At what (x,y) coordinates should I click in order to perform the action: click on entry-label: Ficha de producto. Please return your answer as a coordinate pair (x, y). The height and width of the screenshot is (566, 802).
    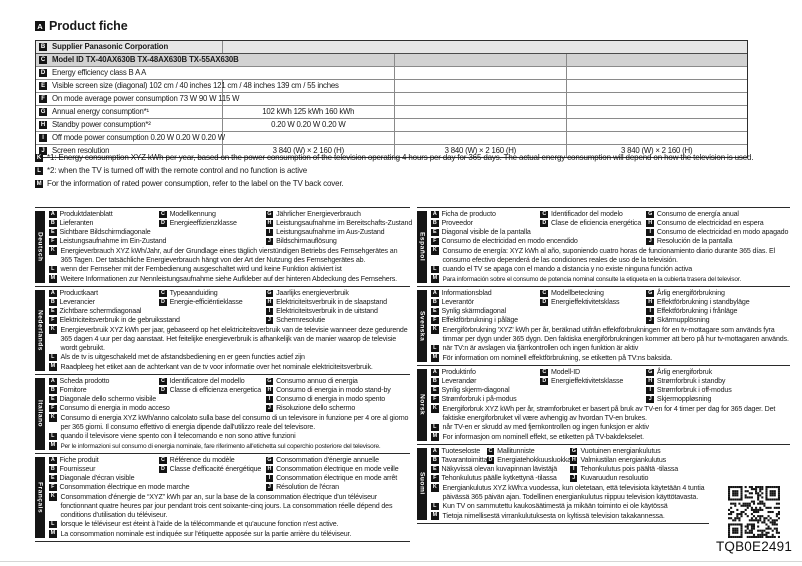
    Looking at the image, I should click on (468, 214).